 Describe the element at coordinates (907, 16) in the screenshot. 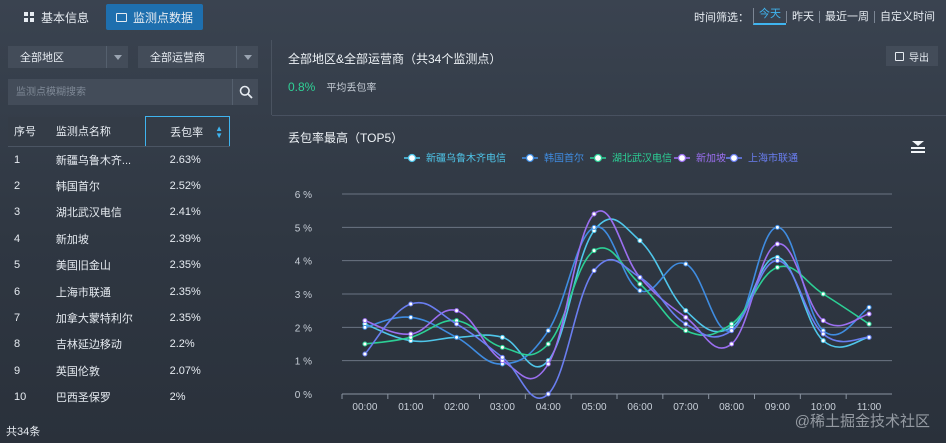

I see `time-option-custom: 自定义时间` at that location.